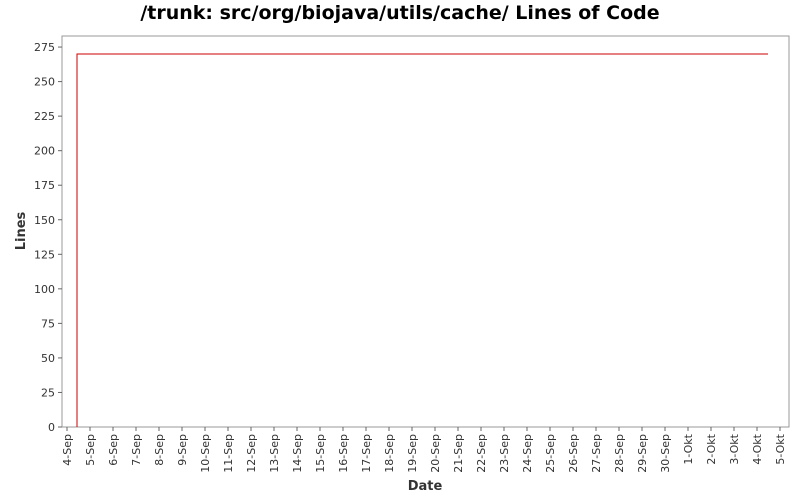 Image resolution: width=800 pixels, height=500 pixels. I want to click on x-tick-label: 18-Sep, so click(389, 453).